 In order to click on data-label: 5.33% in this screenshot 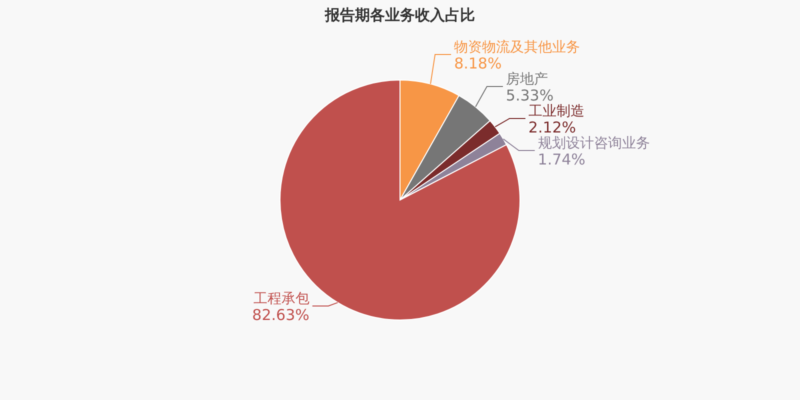, I will do `click(530, 95)`.